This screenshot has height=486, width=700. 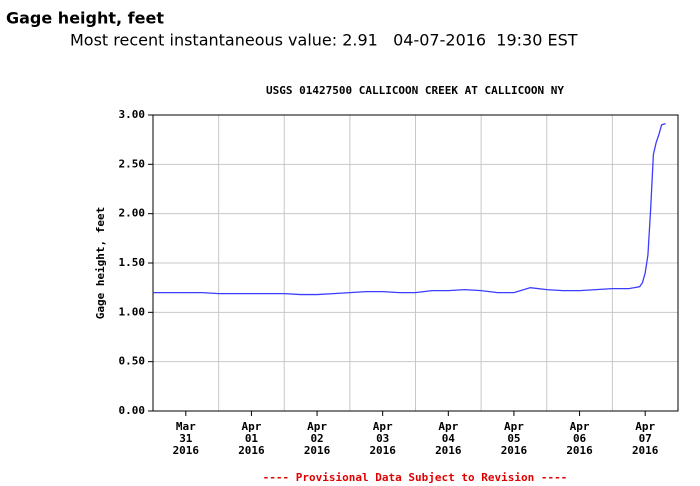 What do you see at coordinates (132, 311) in the screenshot?
I see `y-tick-label: 1.00` at bounding box center [132, 311].